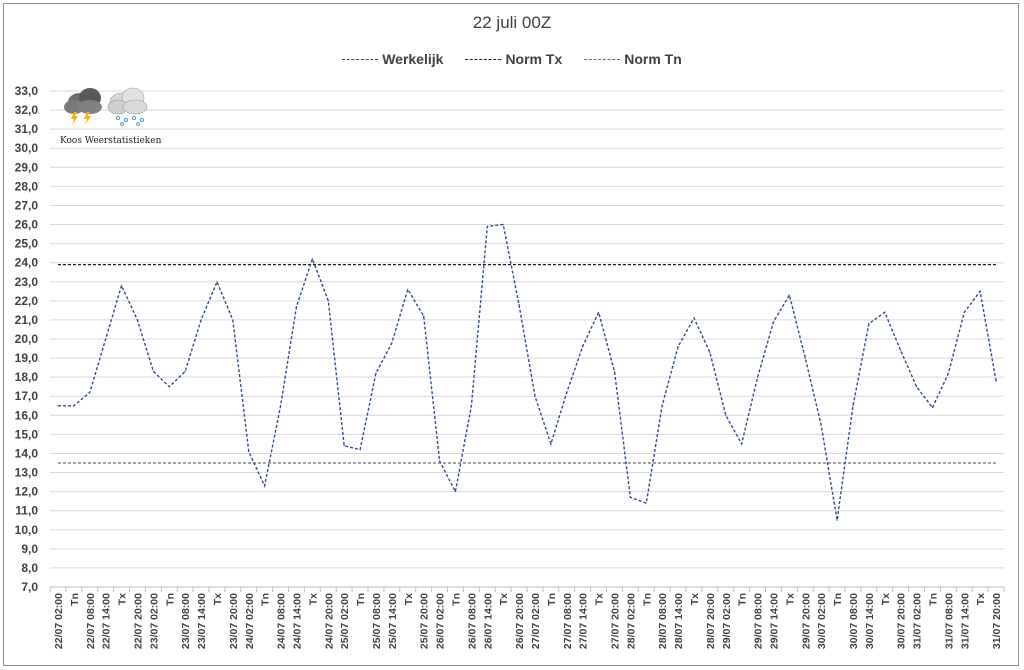 This screenshot has height=670, width=1024. I want to click on x-tick-label: 23/07 02:00, so click(154, 621).